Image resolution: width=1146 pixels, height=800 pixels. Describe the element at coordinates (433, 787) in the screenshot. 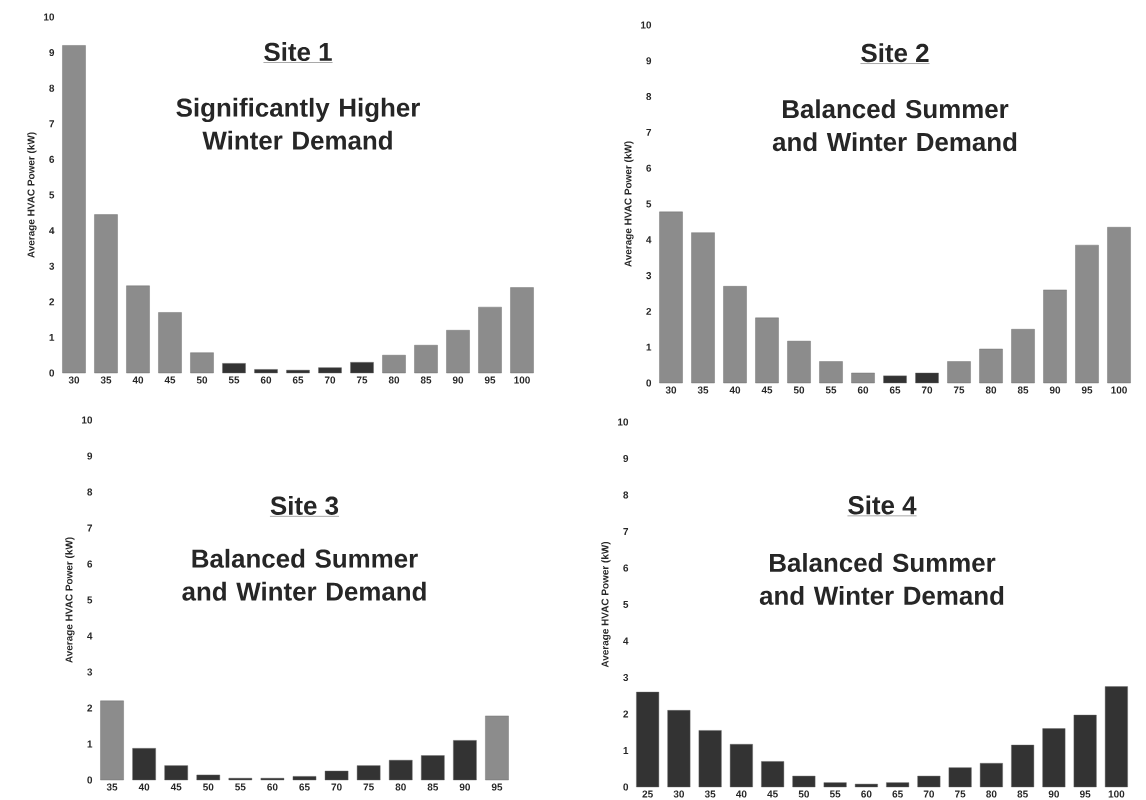

I see `x-tick-label: 85` at that location.